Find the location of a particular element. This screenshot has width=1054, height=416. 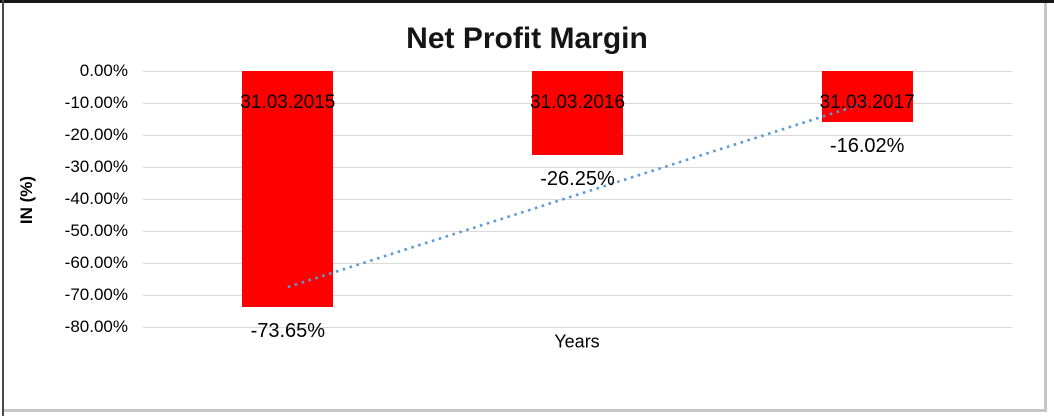

window-border-right is located at coordinates (1045, 207).